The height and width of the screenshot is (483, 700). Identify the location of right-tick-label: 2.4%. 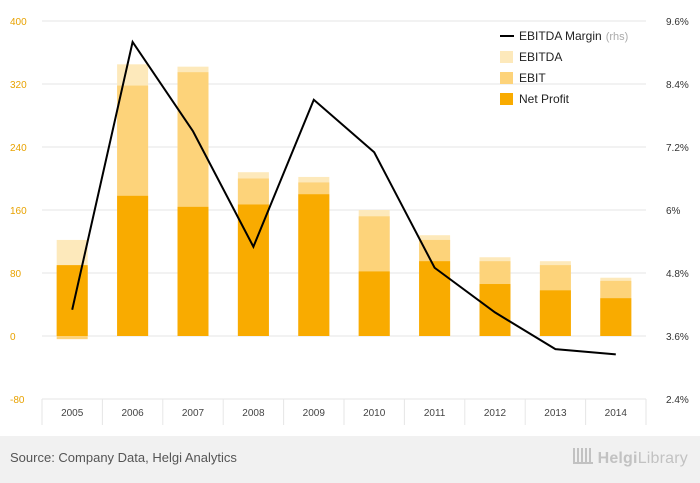
(677, 400).